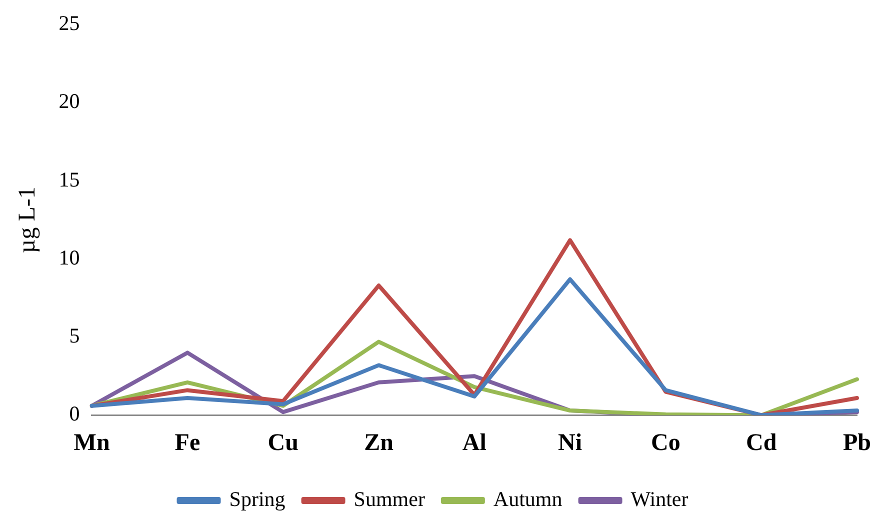 The width and height of the screenshot is (887, 526). What do you see at coordinates (665, 443) in the screenshot?
I see `x-tick-label: Co` at bounding box center [665, 443].